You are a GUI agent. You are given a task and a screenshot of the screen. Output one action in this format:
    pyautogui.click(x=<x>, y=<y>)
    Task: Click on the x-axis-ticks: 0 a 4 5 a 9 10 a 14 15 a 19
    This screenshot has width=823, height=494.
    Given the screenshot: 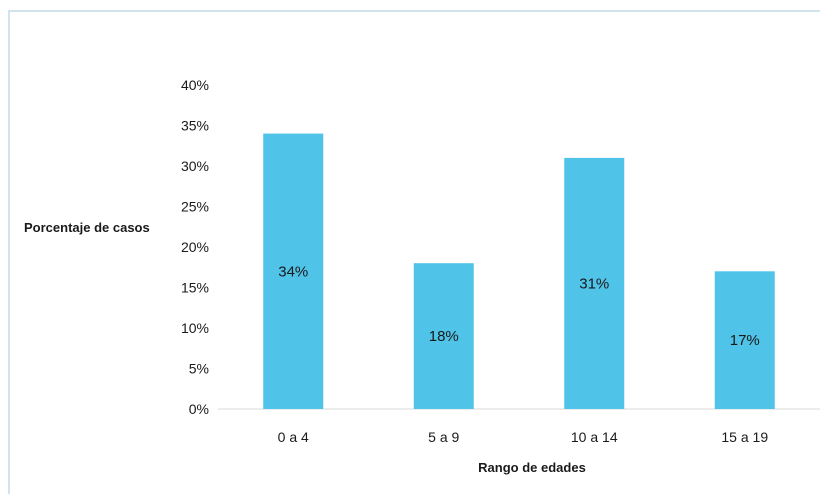 What is the action you would take?
    pyautogui.click(x=523, y=437)
    